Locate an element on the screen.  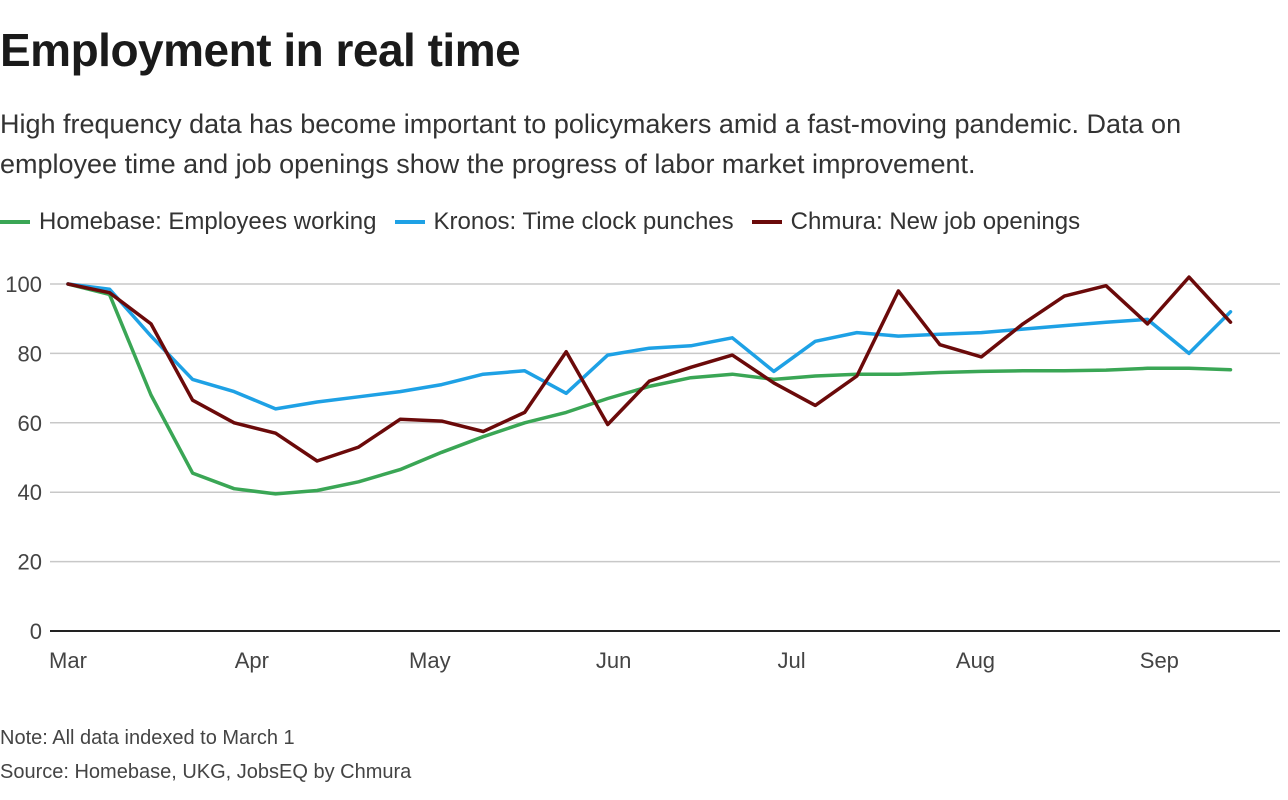
y-tick-label-100: 100 is located at coordinates (23, 284).